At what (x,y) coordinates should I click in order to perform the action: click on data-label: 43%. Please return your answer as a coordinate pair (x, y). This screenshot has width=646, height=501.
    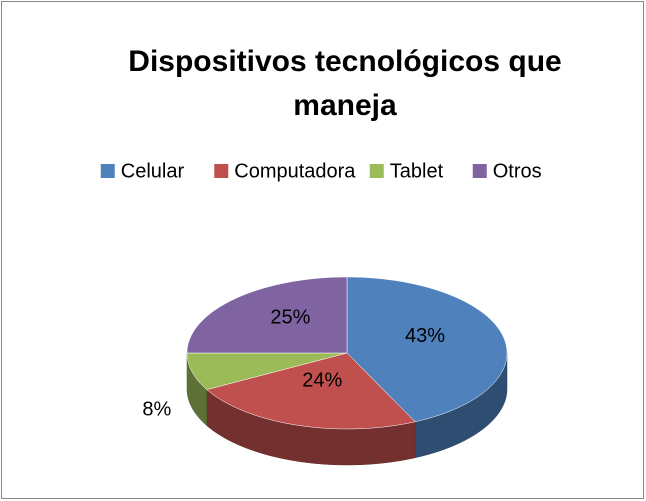
    Looking at the image, I should click on (425, 336).